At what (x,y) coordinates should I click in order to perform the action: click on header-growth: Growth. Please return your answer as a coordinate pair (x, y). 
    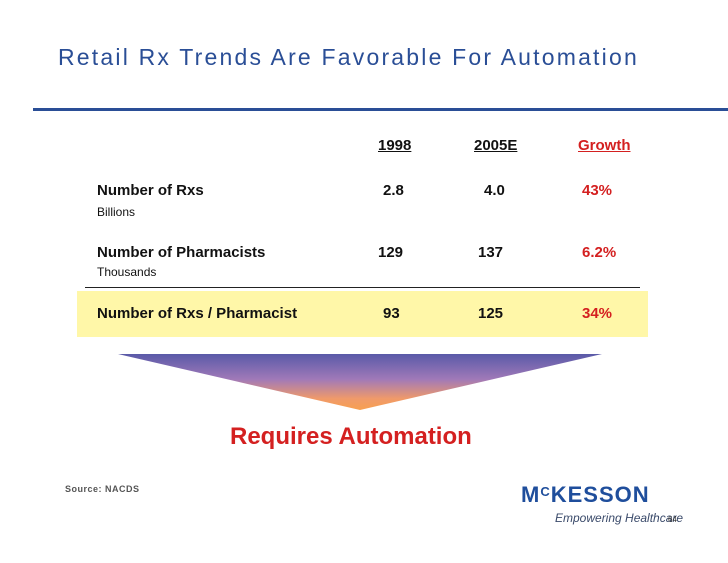
    Looking at the image, I should click on (604, 145).